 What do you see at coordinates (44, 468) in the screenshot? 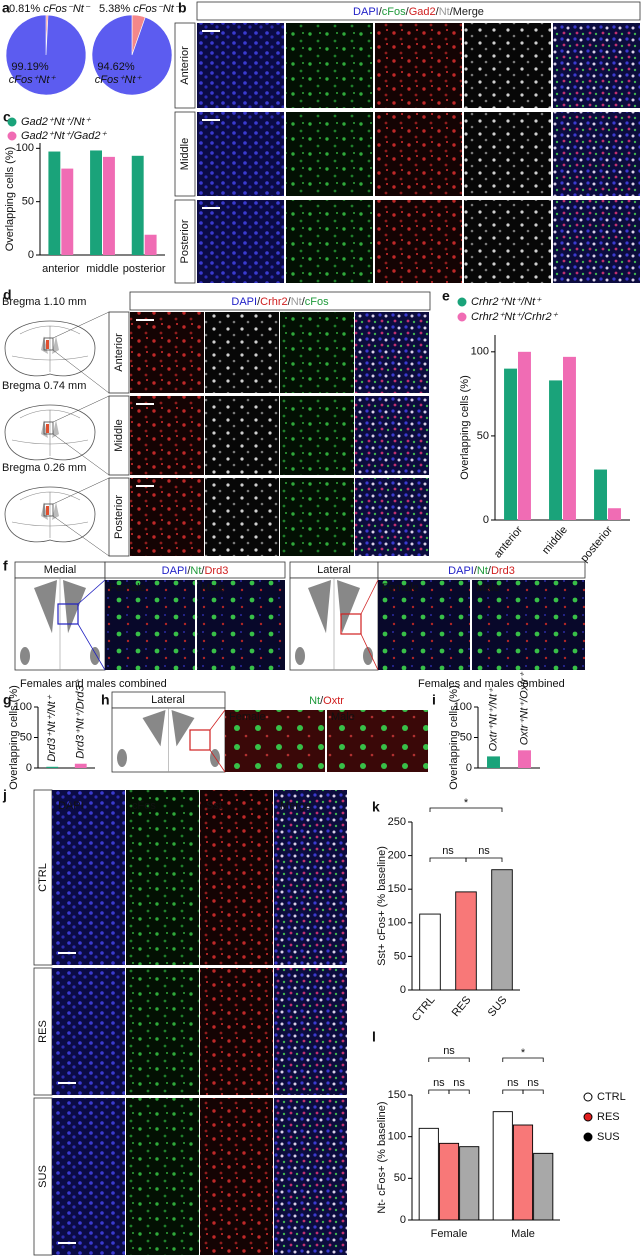
I see `bregma-label: Bregma 0.26 mm` at bounding box center [44, 468].